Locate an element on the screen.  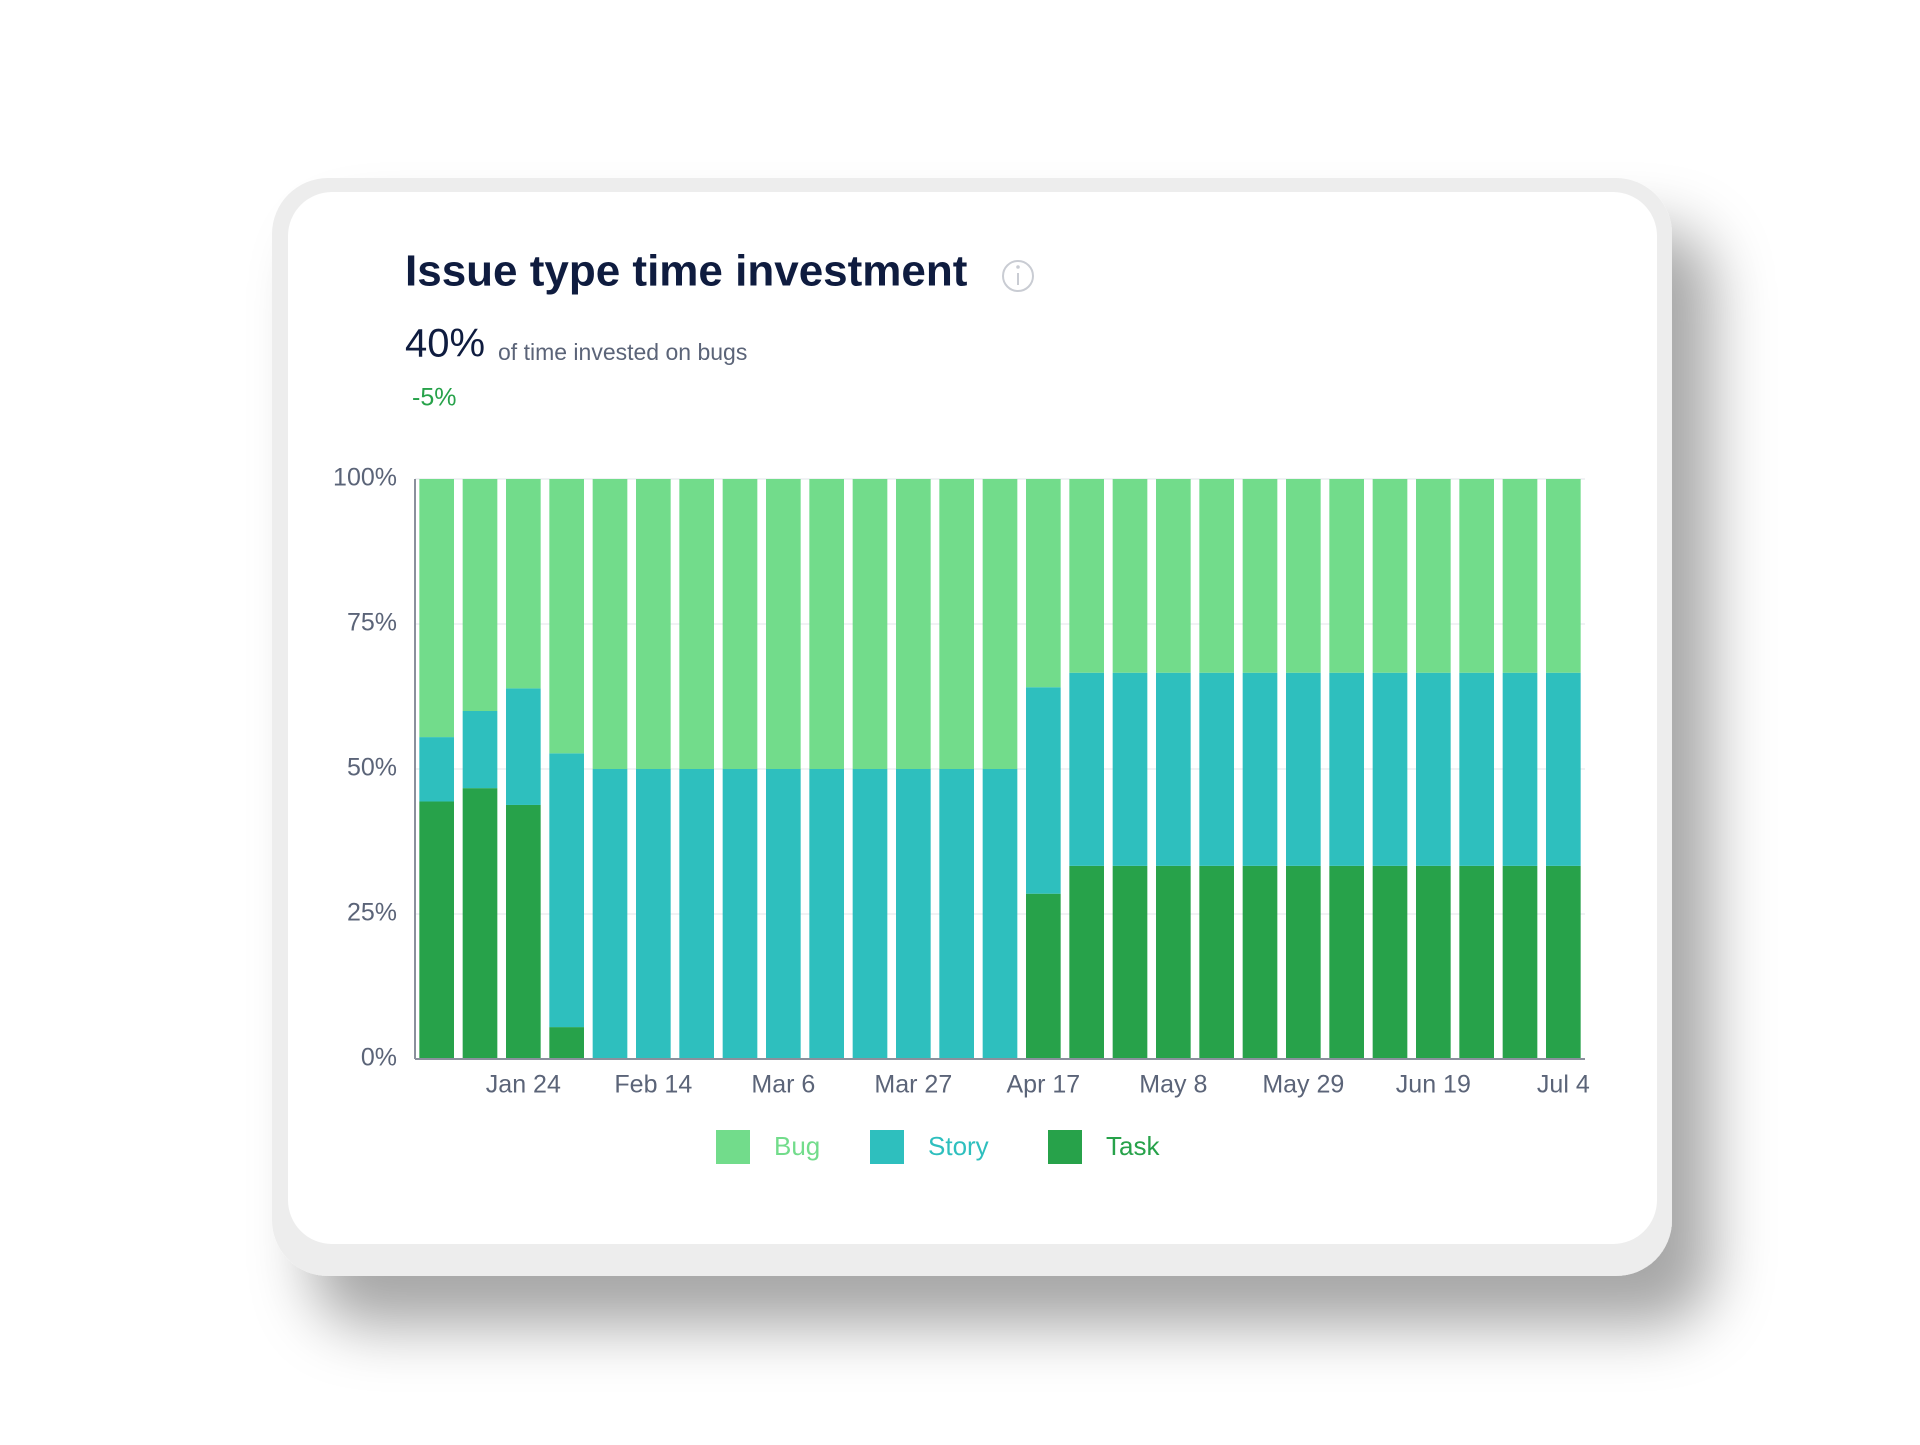
y-tick-label: 25% is located at coordinates (372, 913).